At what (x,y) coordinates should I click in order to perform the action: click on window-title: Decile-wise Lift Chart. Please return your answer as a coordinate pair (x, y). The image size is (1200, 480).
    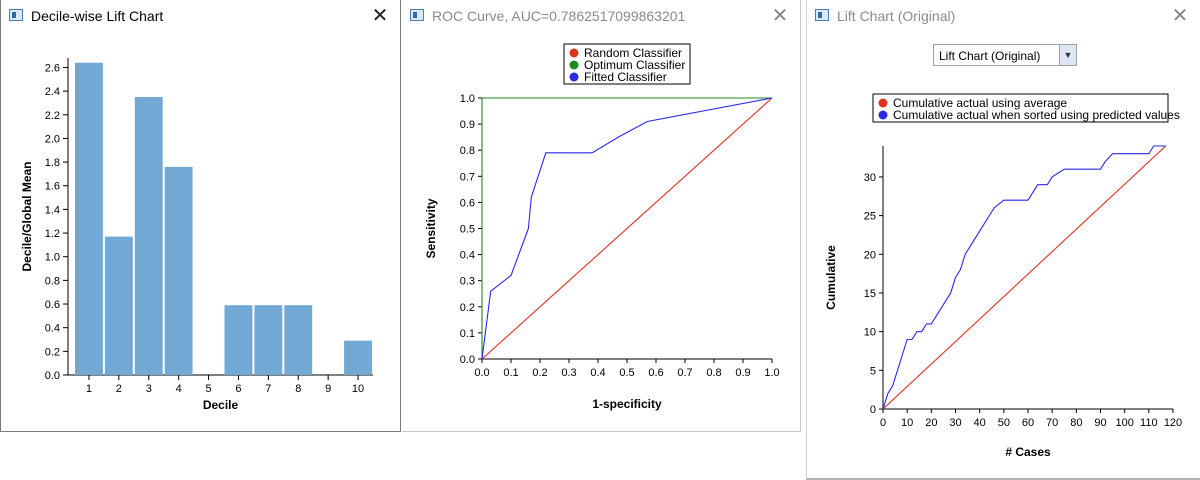
    Looking at the image, I should click on (97, 16).